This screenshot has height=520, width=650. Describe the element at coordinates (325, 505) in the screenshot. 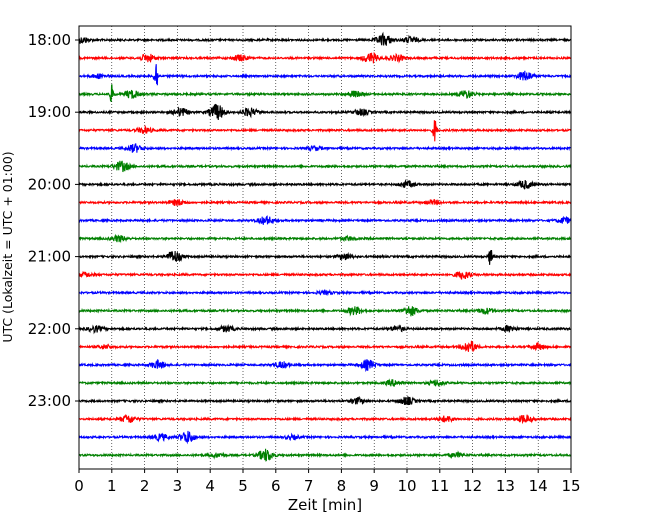

I see `x-axis-label: Zeit [min]` at that location.